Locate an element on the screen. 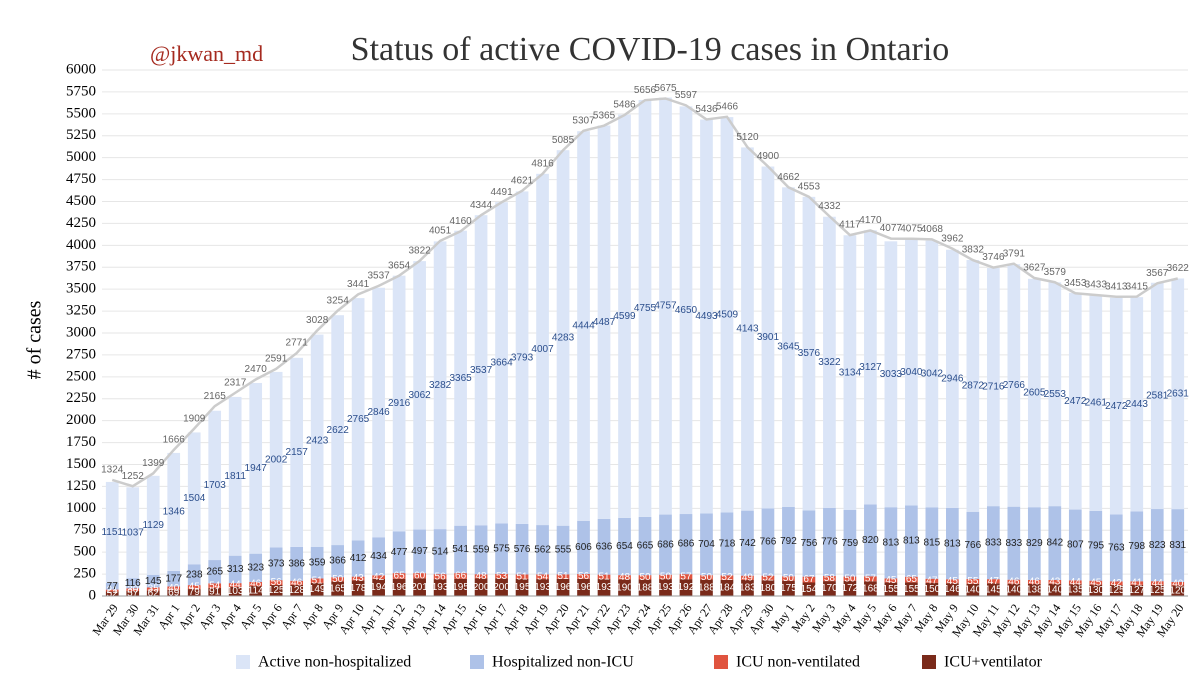 This screenshot has height=693, width=1200. data-label: 130 is located at coordinates (1095, 590).